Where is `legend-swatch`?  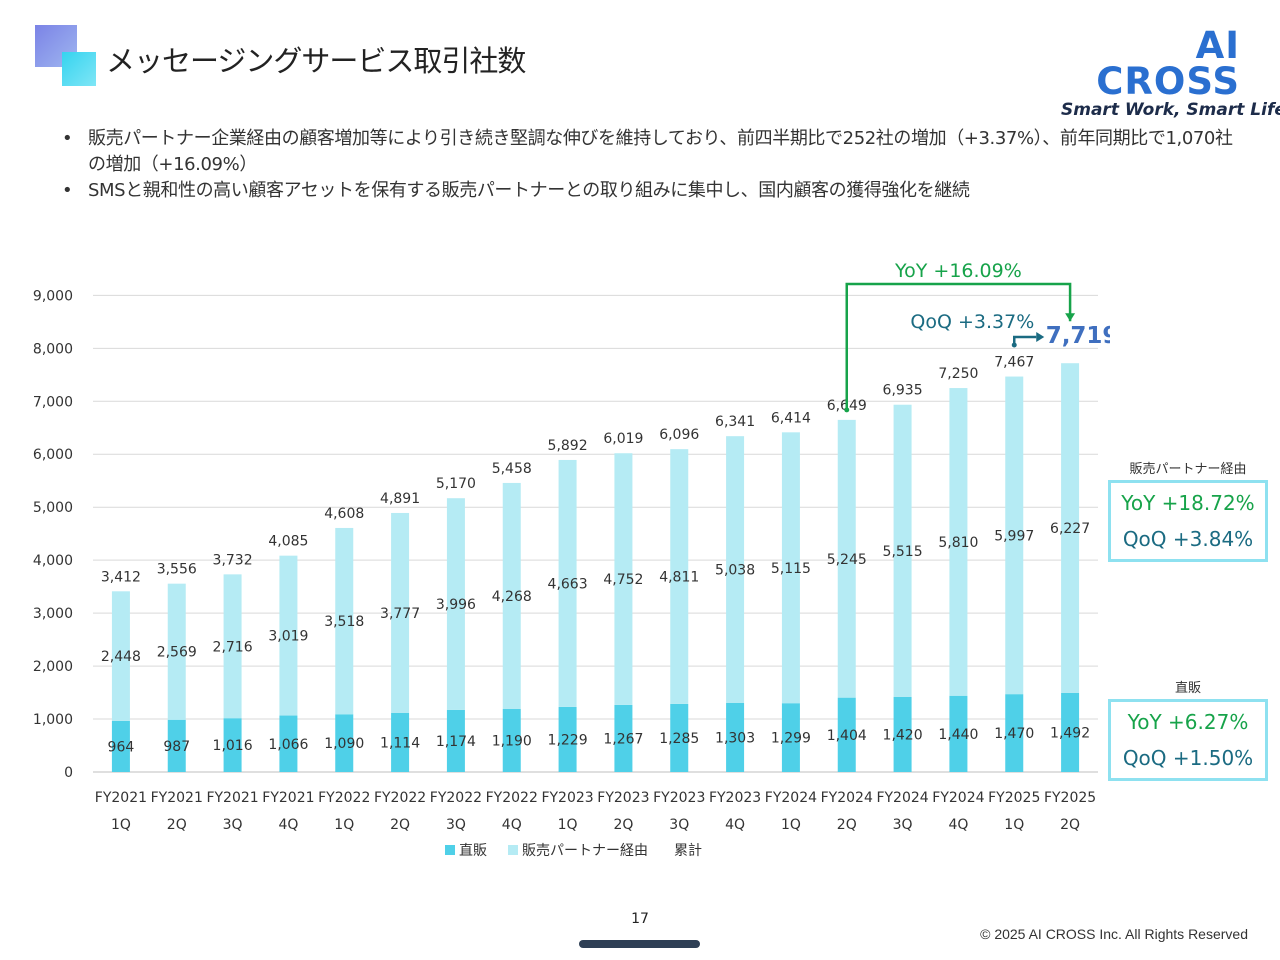
legend-swatch is located at coordinates (450, 850).